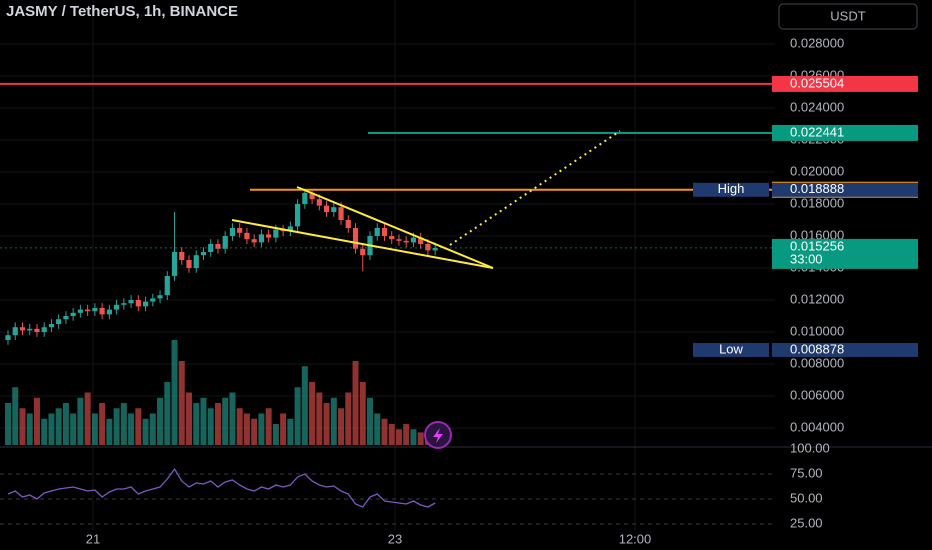  What do you see at coordinates (438, 435) in the screenshot?
I see `alert-bolt` at bounding box center [438, 435].